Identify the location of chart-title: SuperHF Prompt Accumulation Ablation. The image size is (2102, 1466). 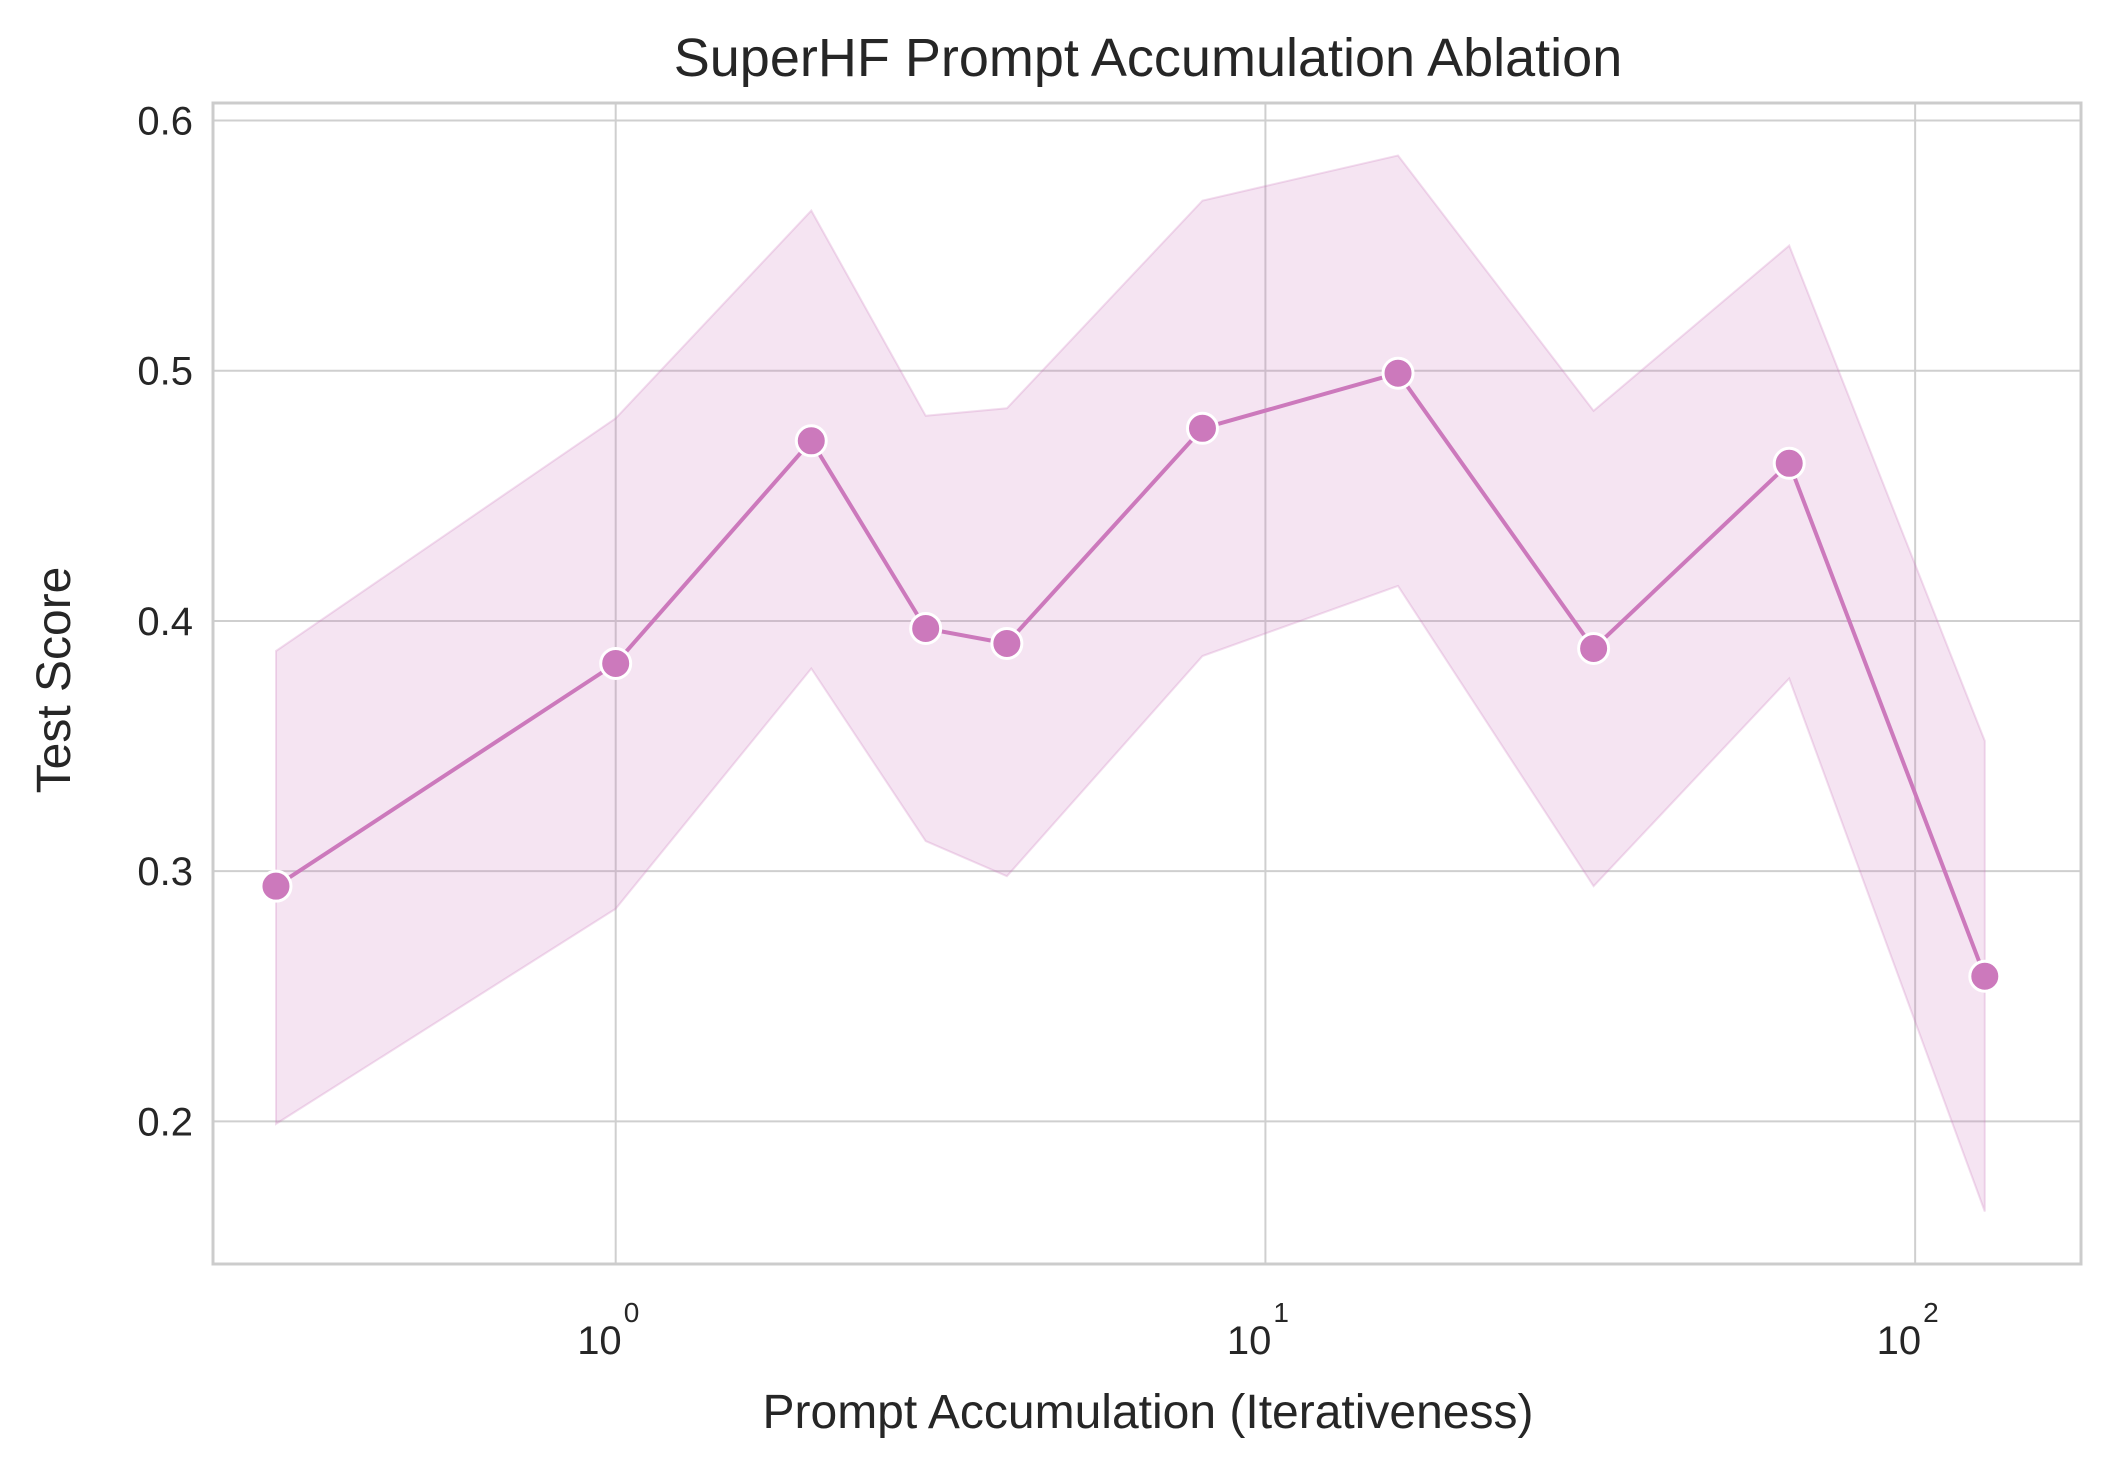
(1148, 58).